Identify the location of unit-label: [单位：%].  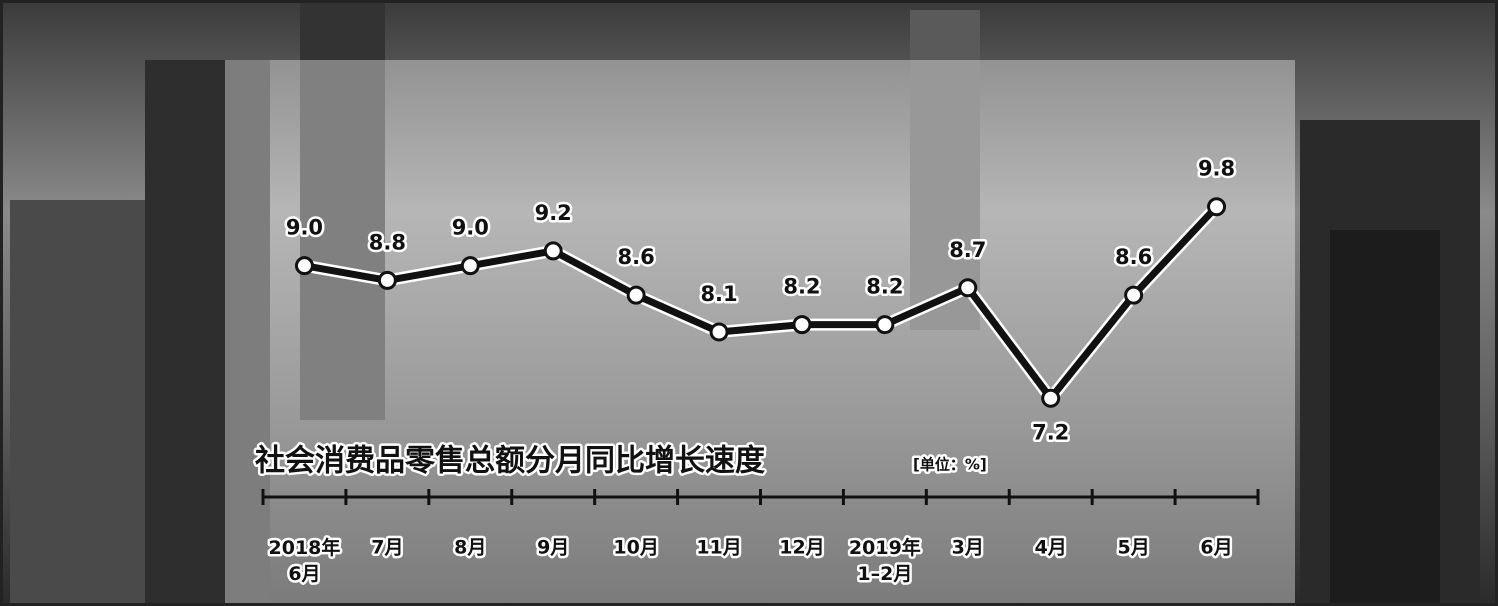
(950, 465).